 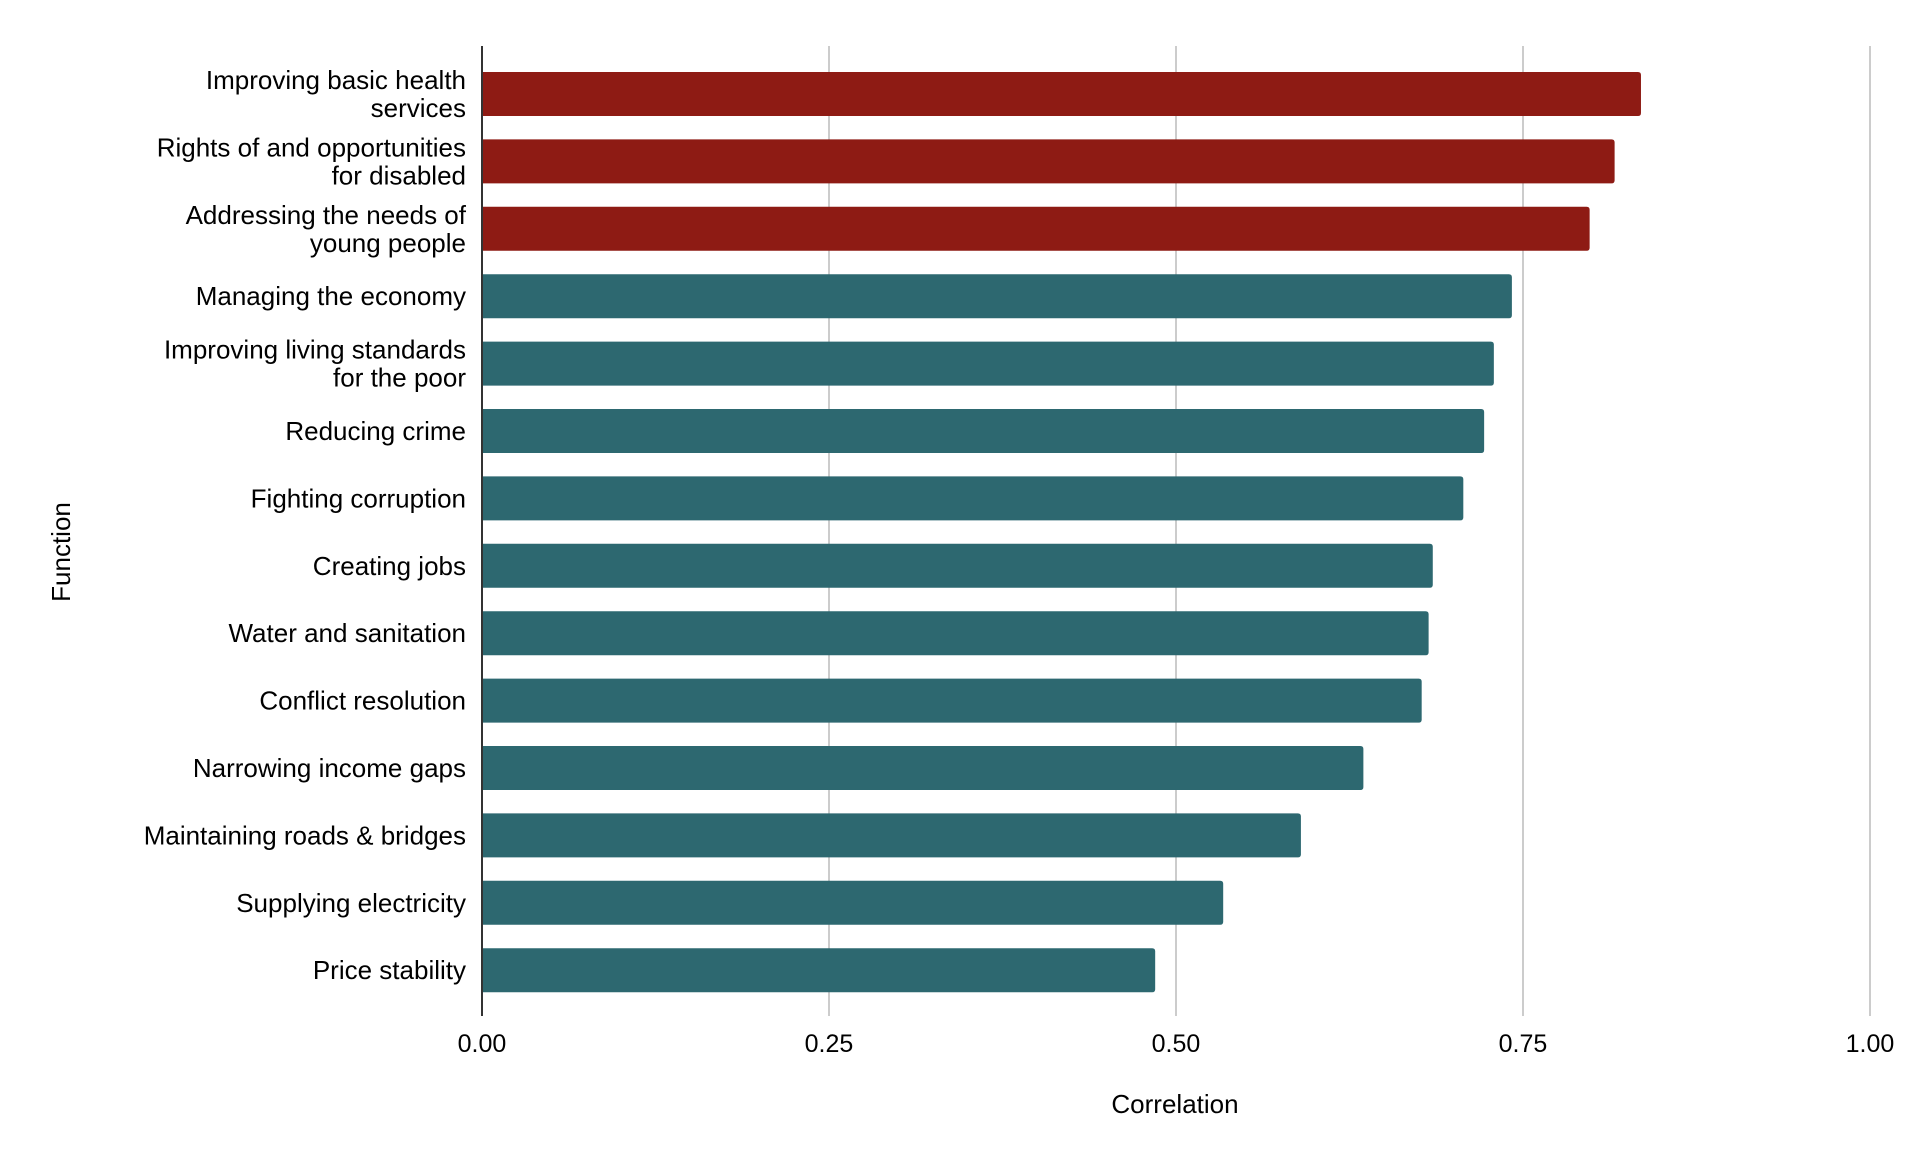 What do you see at coordinates (326, 229) in the screenshot?
I see `category-label: Addressing the needs of young people` at bounding box center [326, 229].